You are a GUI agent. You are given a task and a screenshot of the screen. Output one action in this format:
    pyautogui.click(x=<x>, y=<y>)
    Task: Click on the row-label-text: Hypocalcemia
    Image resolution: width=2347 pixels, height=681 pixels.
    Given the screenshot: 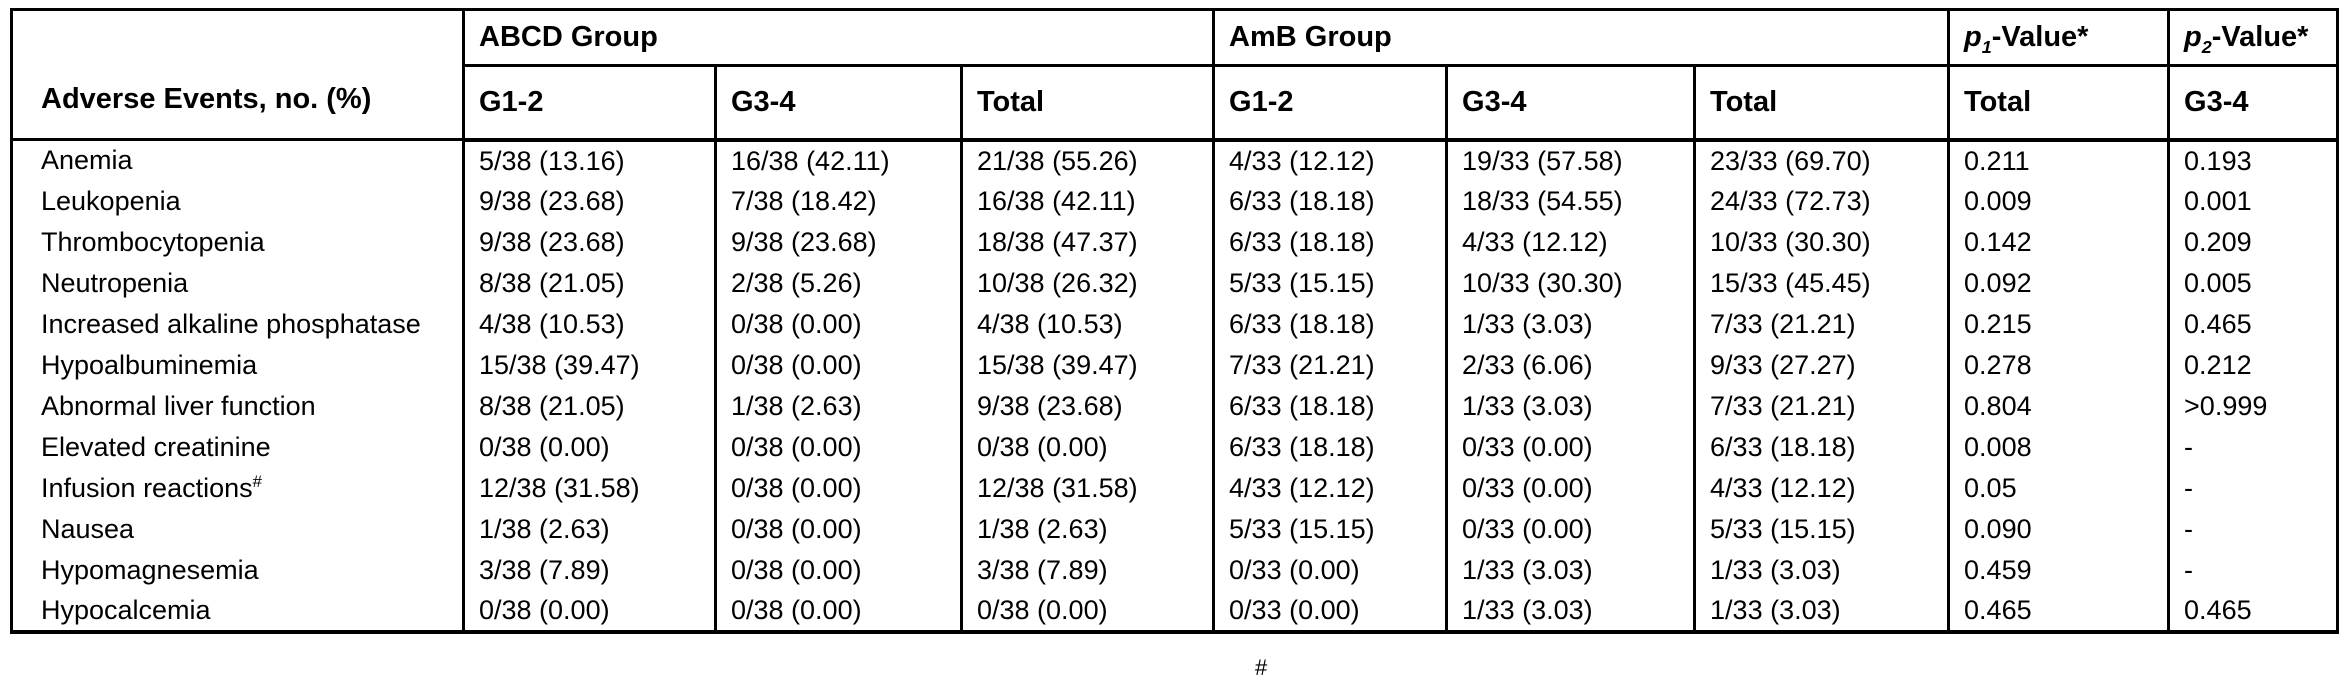 What is the action you would take?
    pyautogui.click(x=126, y=609)
    